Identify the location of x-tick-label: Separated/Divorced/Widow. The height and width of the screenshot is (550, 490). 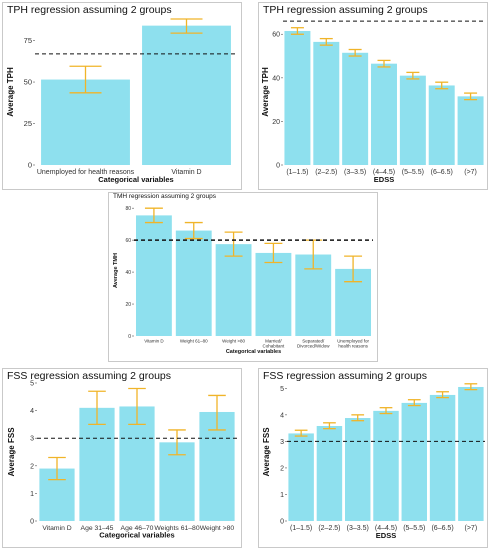
(313, 344).